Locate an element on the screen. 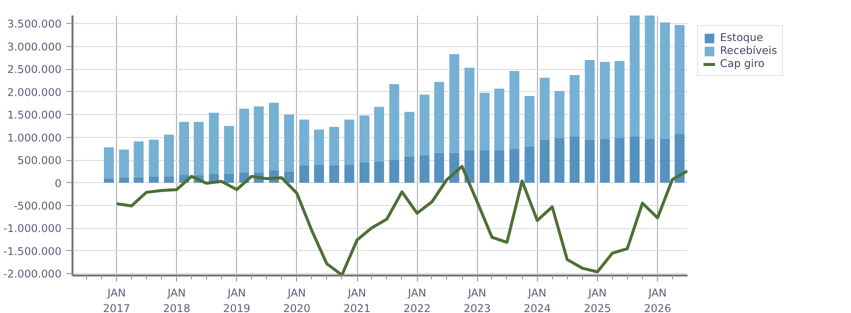 The height and width of the screenshot is (313, 851). x-tick-label: JAN 2022 is located at coordinates (417, 299).